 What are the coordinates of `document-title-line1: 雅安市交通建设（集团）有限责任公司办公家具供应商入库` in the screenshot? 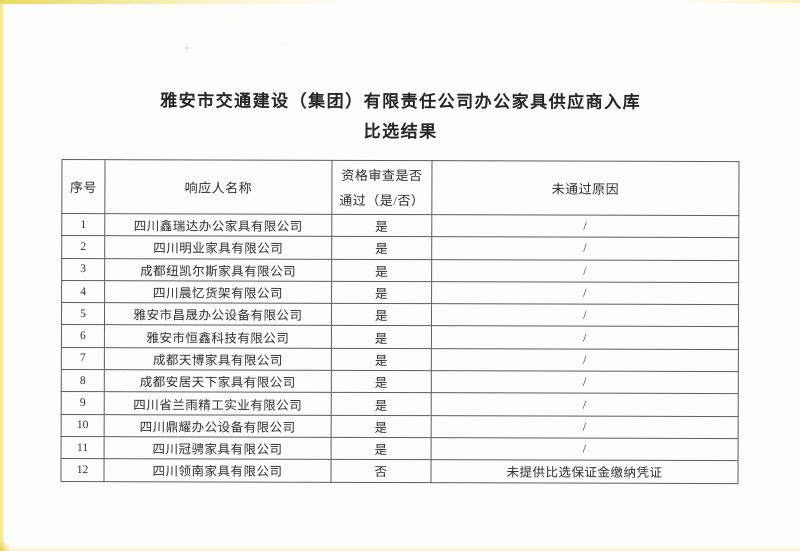 It's located at (401, 101).